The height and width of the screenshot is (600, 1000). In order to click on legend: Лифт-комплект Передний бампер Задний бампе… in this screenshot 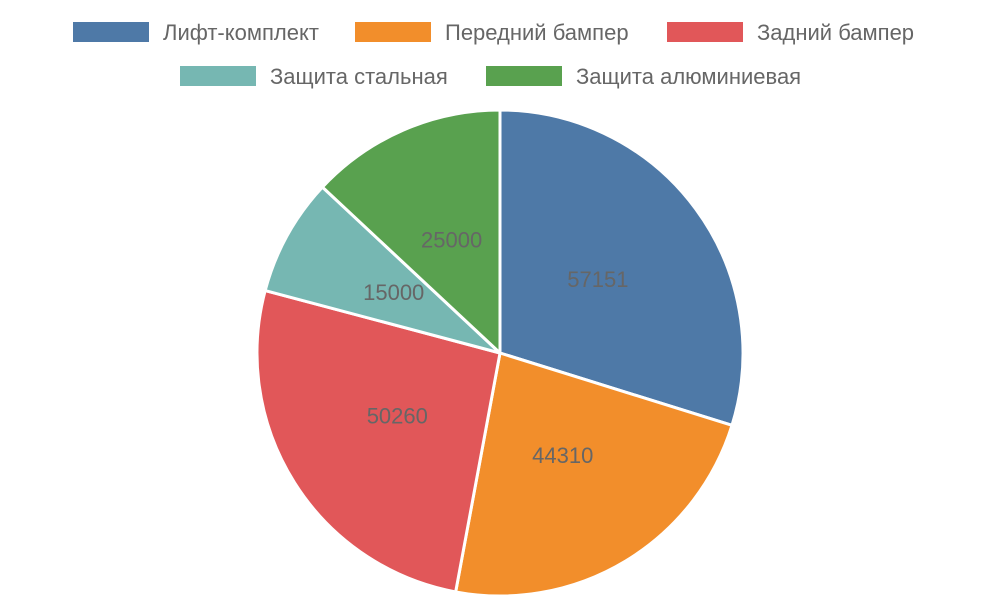, I will do `click(493, 54)`.